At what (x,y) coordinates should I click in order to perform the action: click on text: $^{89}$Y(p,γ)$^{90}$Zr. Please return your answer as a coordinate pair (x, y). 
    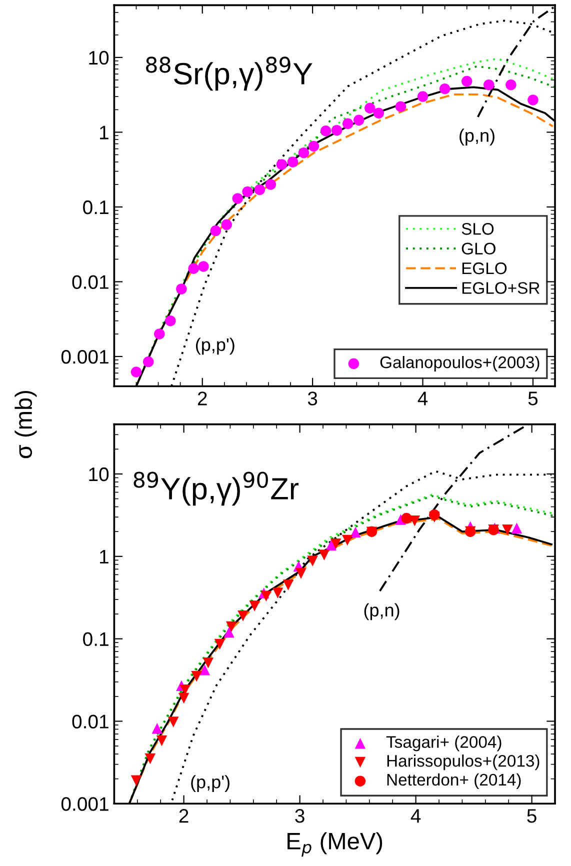
    Looking at the image, I should click on (216, 489).